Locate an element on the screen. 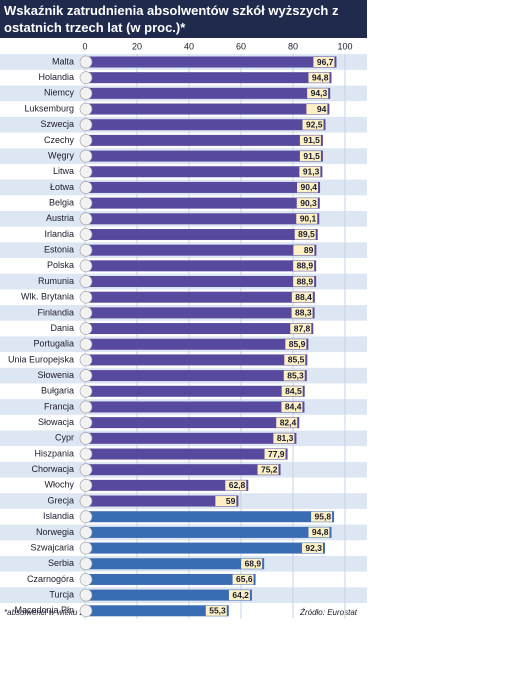  value-label: 94,3 is located at coordinates (319, 93).